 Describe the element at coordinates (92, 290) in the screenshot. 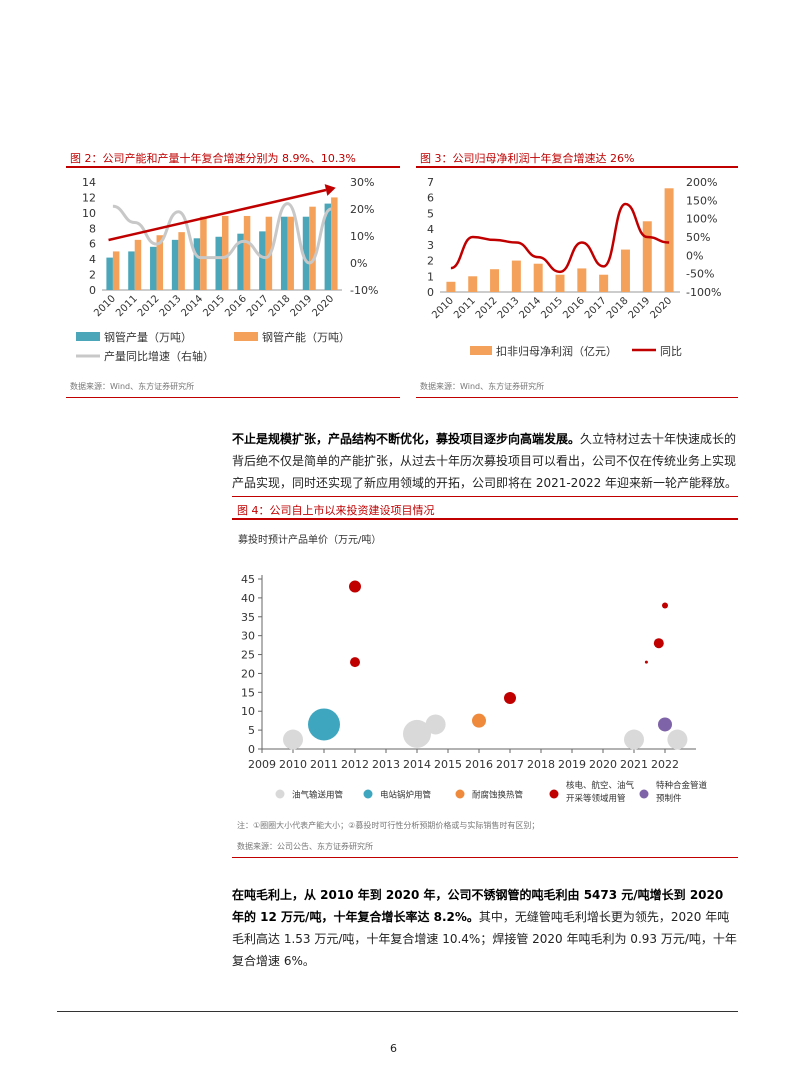

I see `fig2-y-tick: 0` at that location.